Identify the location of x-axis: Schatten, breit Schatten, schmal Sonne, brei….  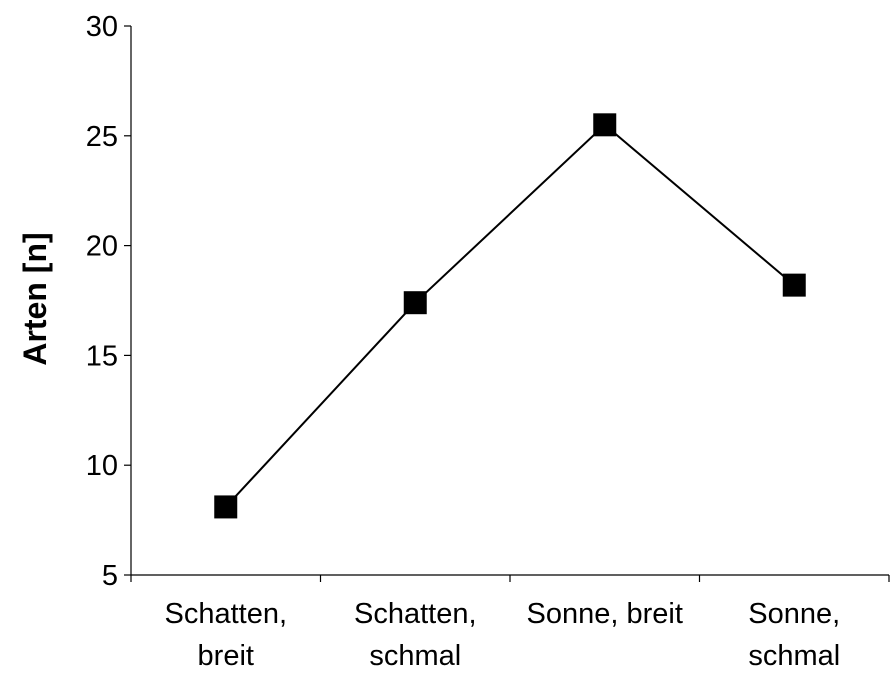
(510, 623).